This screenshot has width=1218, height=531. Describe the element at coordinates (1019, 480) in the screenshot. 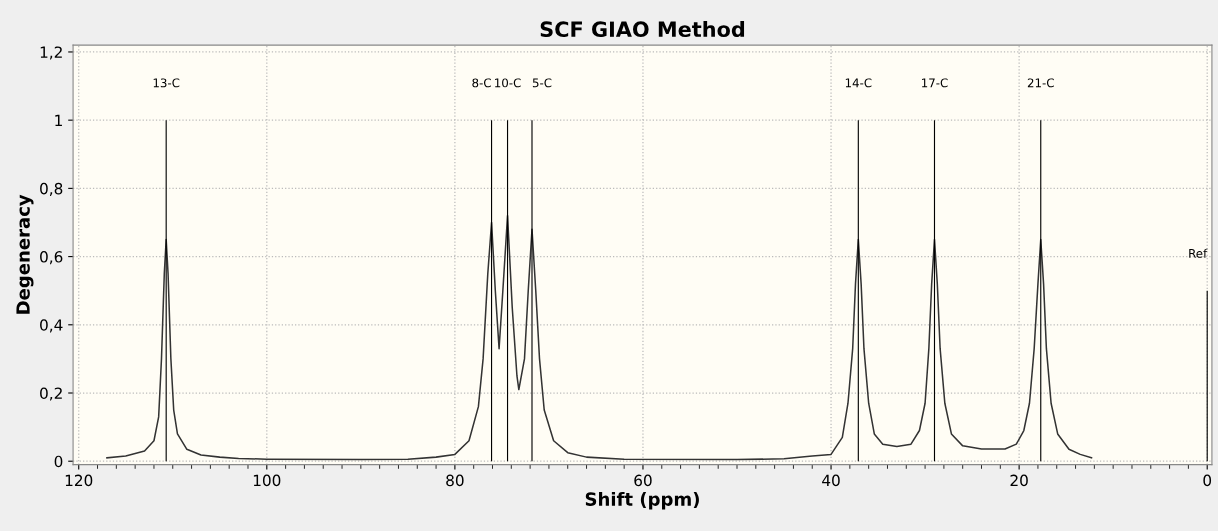

I see `x-tick-label: 20` at that location.